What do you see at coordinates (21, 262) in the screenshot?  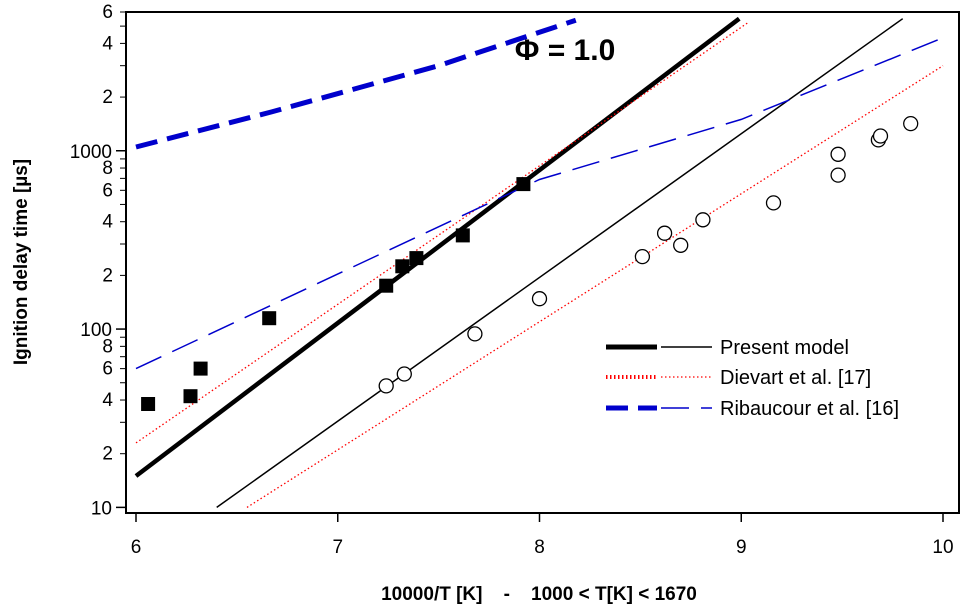 I see `y-axis-title: Ignition delay time [µs]` at bounding box center [21, 262].